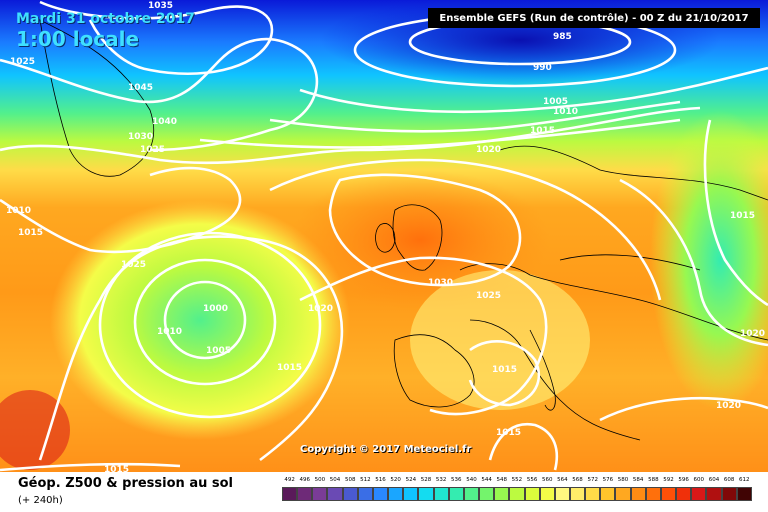 Image resolution: width=768 pixels, height=512 pixels. What do you see at coordinates (440, 133) in the screenshot?
I see `isobar-1015-north` at bounding box center [440, 133].